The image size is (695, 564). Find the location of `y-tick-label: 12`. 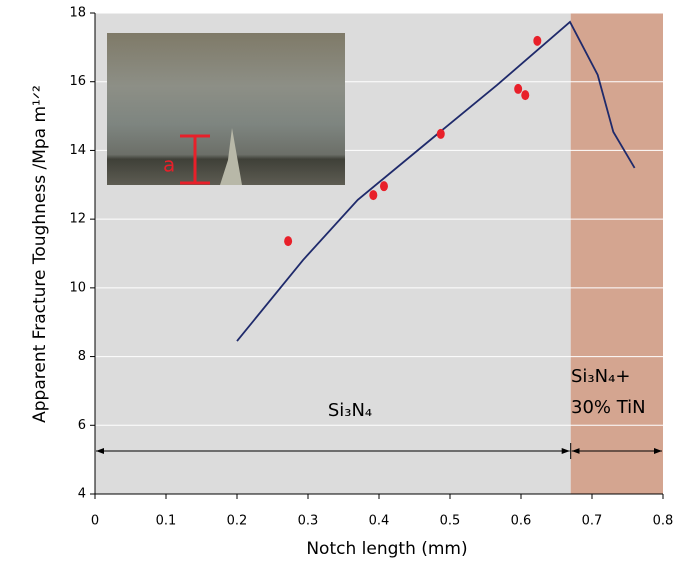

y-tick-label: 12 is located at coordinates (77, 219).